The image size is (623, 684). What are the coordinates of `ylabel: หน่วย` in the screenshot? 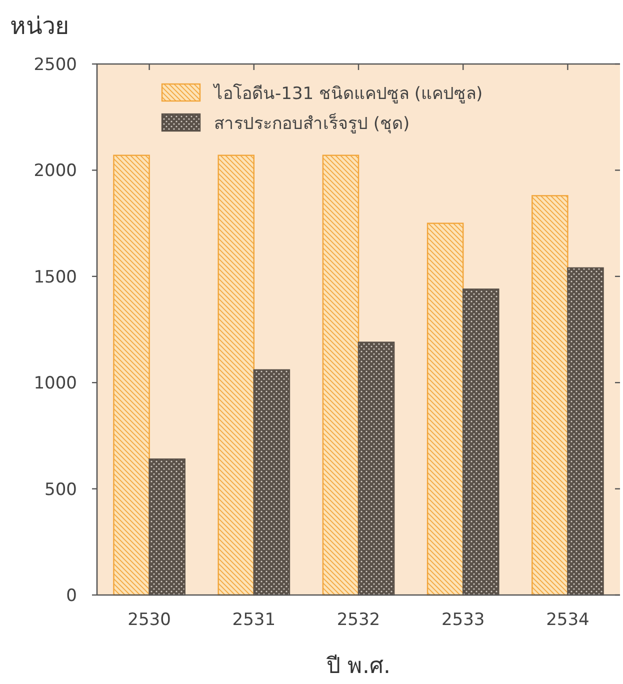 It's located at (39, 26).